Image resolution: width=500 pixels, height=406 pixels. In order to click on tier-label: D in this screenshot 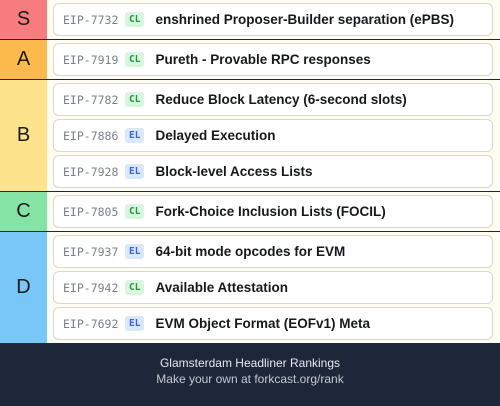, I will do `click(23, 287)`.